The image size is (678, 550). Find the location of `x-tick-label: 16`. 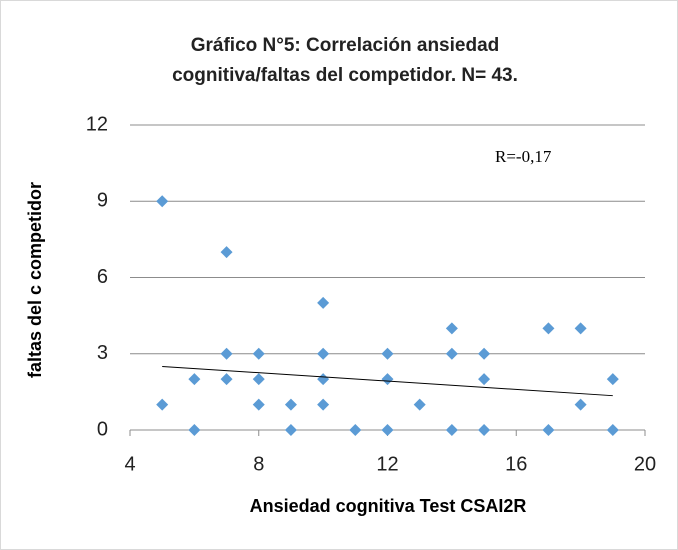

x-tick-label: 16 is located at coordinates (516, 464).